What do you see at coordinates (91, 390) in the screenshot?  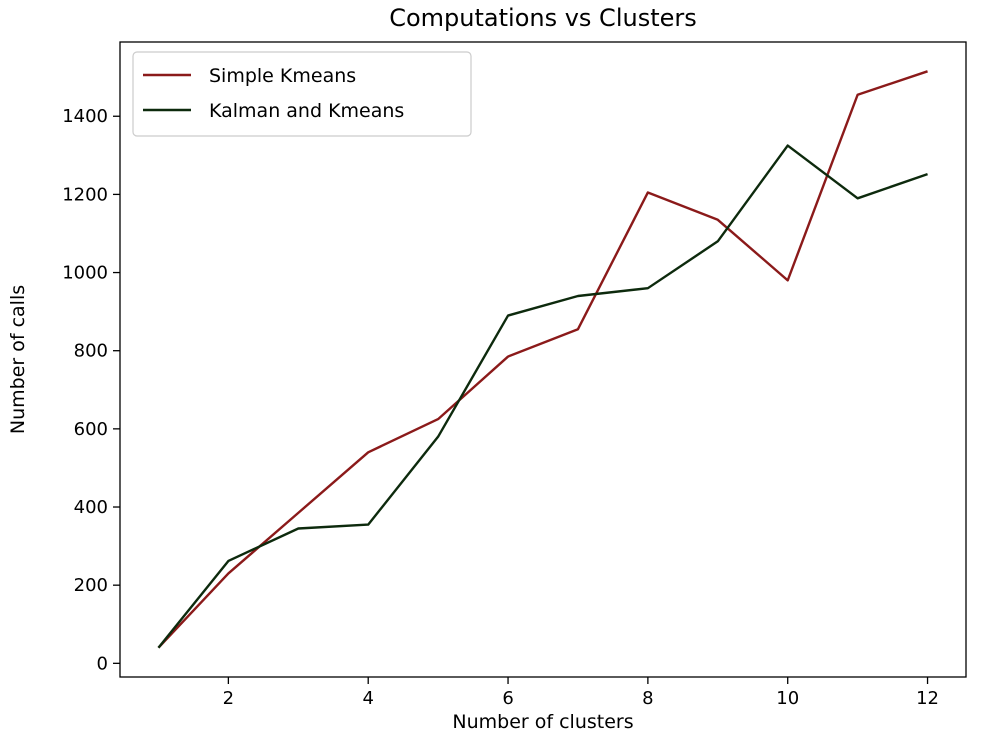 I see `y-axis: 0 200 400 600 800 1000 1200 1400` at bounding box center [91, 390].